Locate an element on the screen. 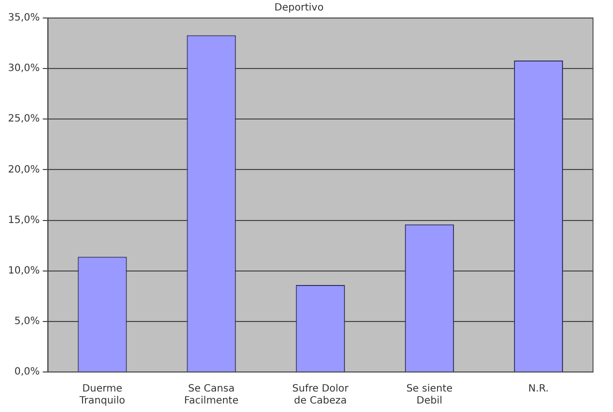 The width and height of the screenshot is (613, 412). y-tick-label: 35,0% is located at coordinates (24, 18).